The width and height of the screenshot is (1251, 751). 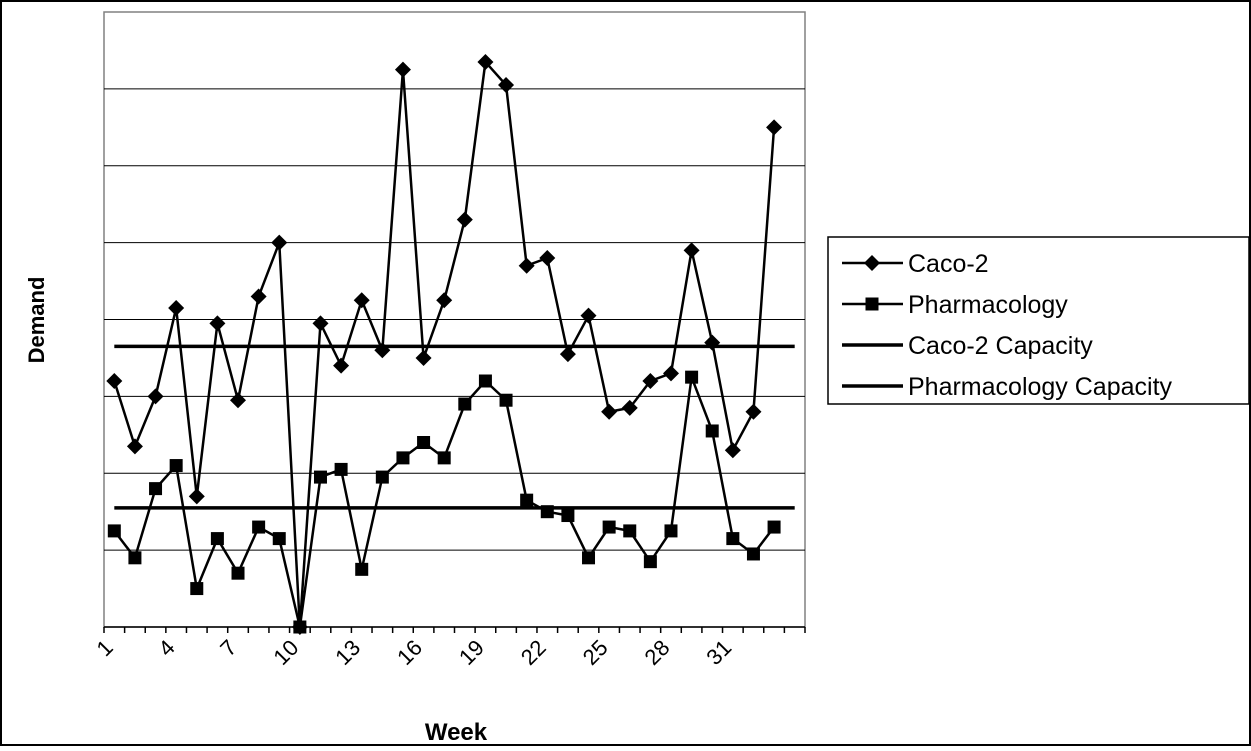 What do you see at coordinates (454, 629) in the screenshot?
I see `x-axis` at bounding box center [454, 629].